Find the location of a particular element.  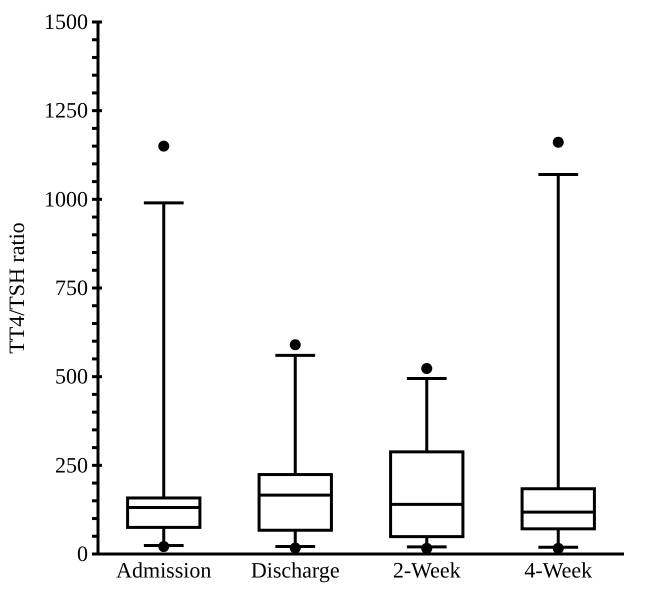

x-tick-label: 2-Week is located at coordinates (426, 570).